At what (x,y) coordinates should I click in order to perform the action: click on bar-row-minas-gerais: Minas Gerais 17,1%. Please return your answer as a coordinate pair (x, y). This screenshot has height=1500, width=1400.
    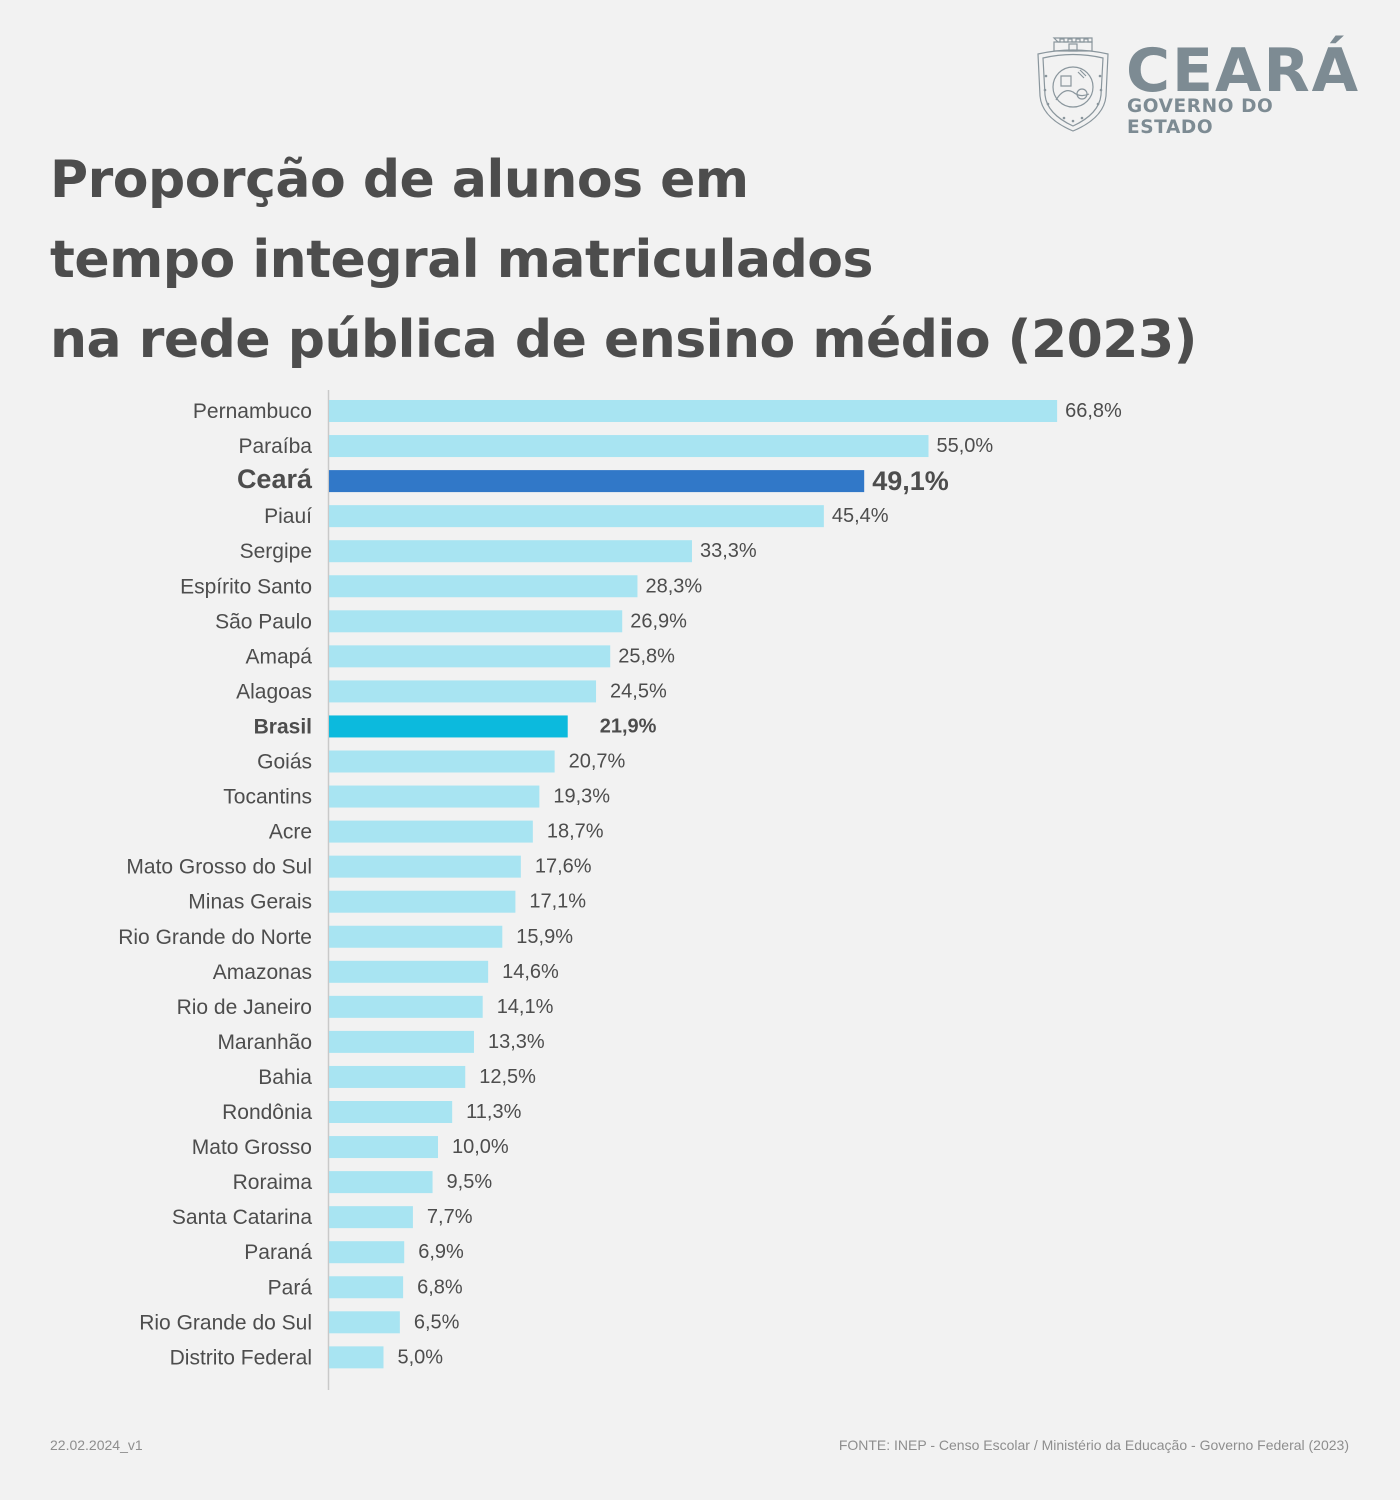
    Looking at the image, I should click on (387, 902).